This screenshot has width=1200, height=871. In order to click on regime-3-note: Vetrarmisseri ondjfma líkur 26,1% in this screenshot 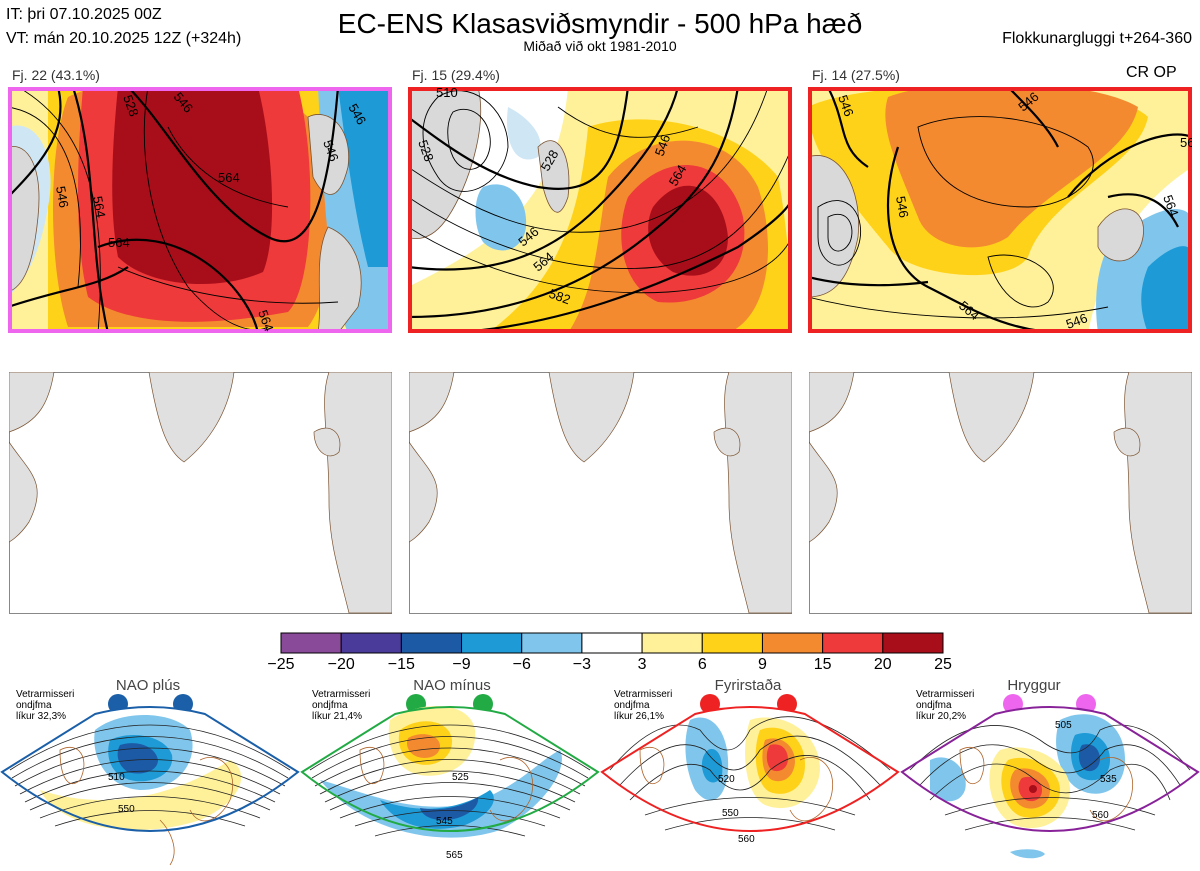, I will do `click(643, 705)`.